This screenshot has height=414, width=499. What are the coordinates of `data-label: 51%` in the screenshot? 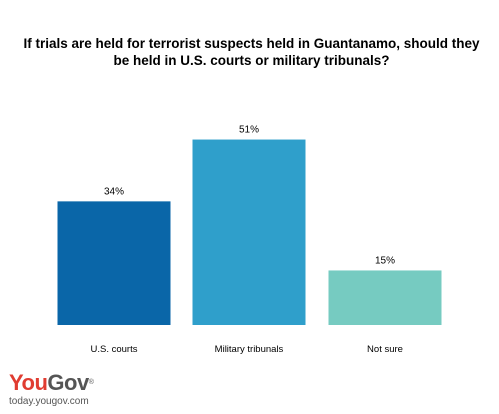 It's located at (249, 130).